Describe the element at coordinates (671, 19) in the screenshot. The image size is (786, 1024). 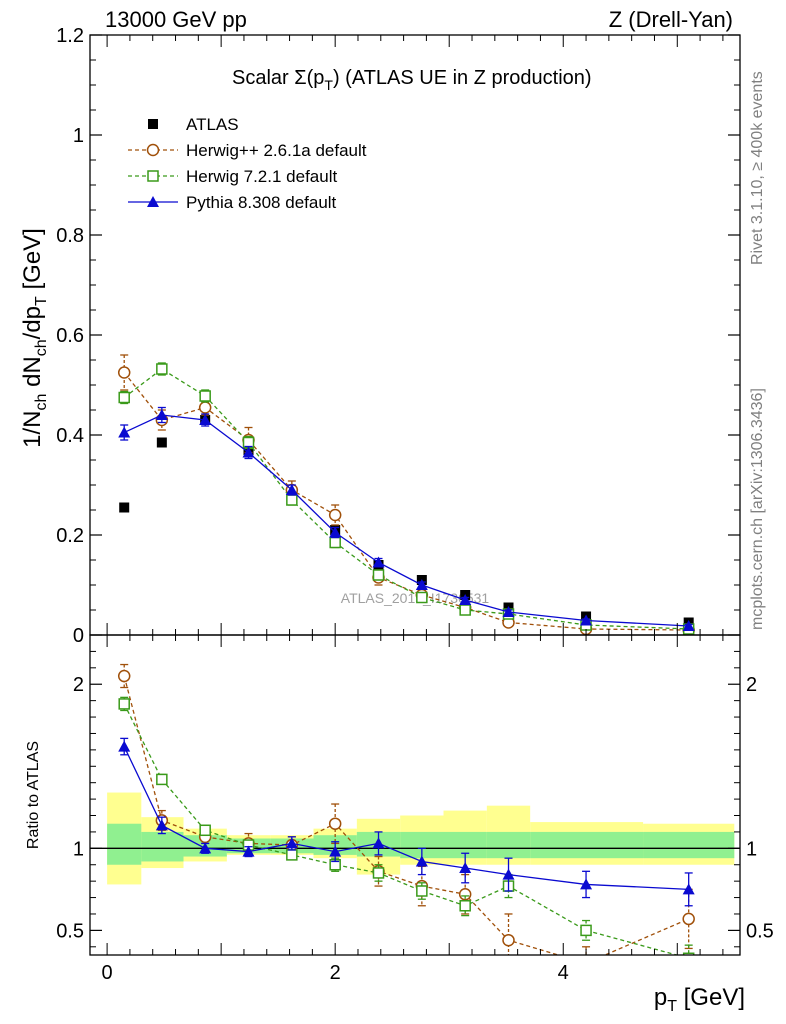
I see `process-label: Z (Drell-Yan)` at that location.